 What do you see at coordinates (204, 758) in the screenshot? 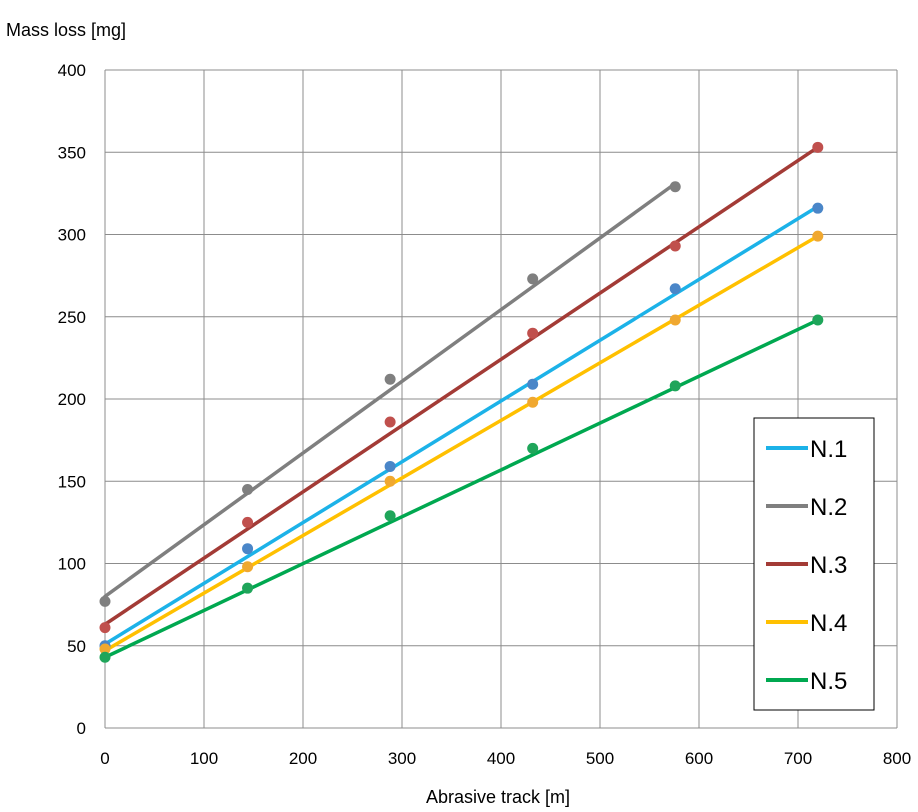
I see `x-tick-label: 100` at bounding box center [204, 758].